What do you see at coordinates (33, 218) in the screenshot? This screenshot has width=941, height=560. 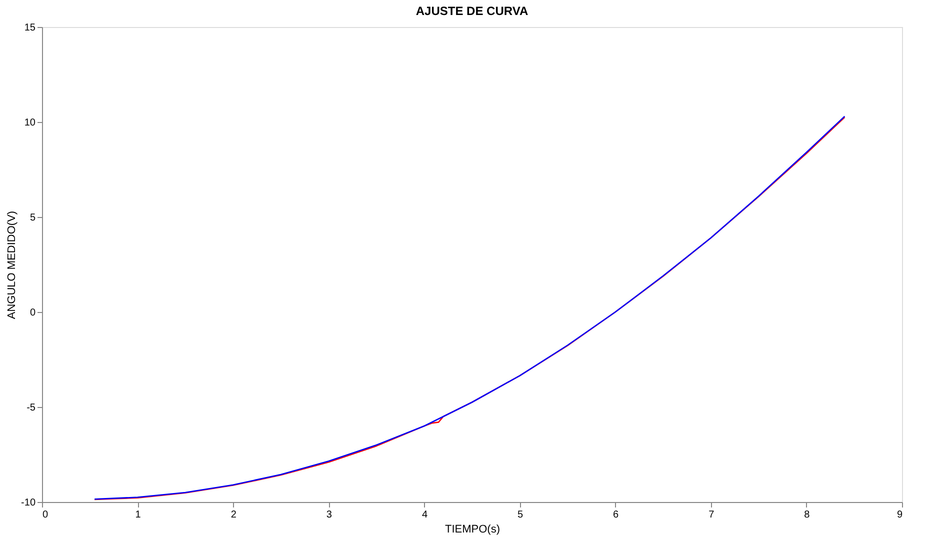 I see `y-tick-label: 5` at bounding box center [33, 218].